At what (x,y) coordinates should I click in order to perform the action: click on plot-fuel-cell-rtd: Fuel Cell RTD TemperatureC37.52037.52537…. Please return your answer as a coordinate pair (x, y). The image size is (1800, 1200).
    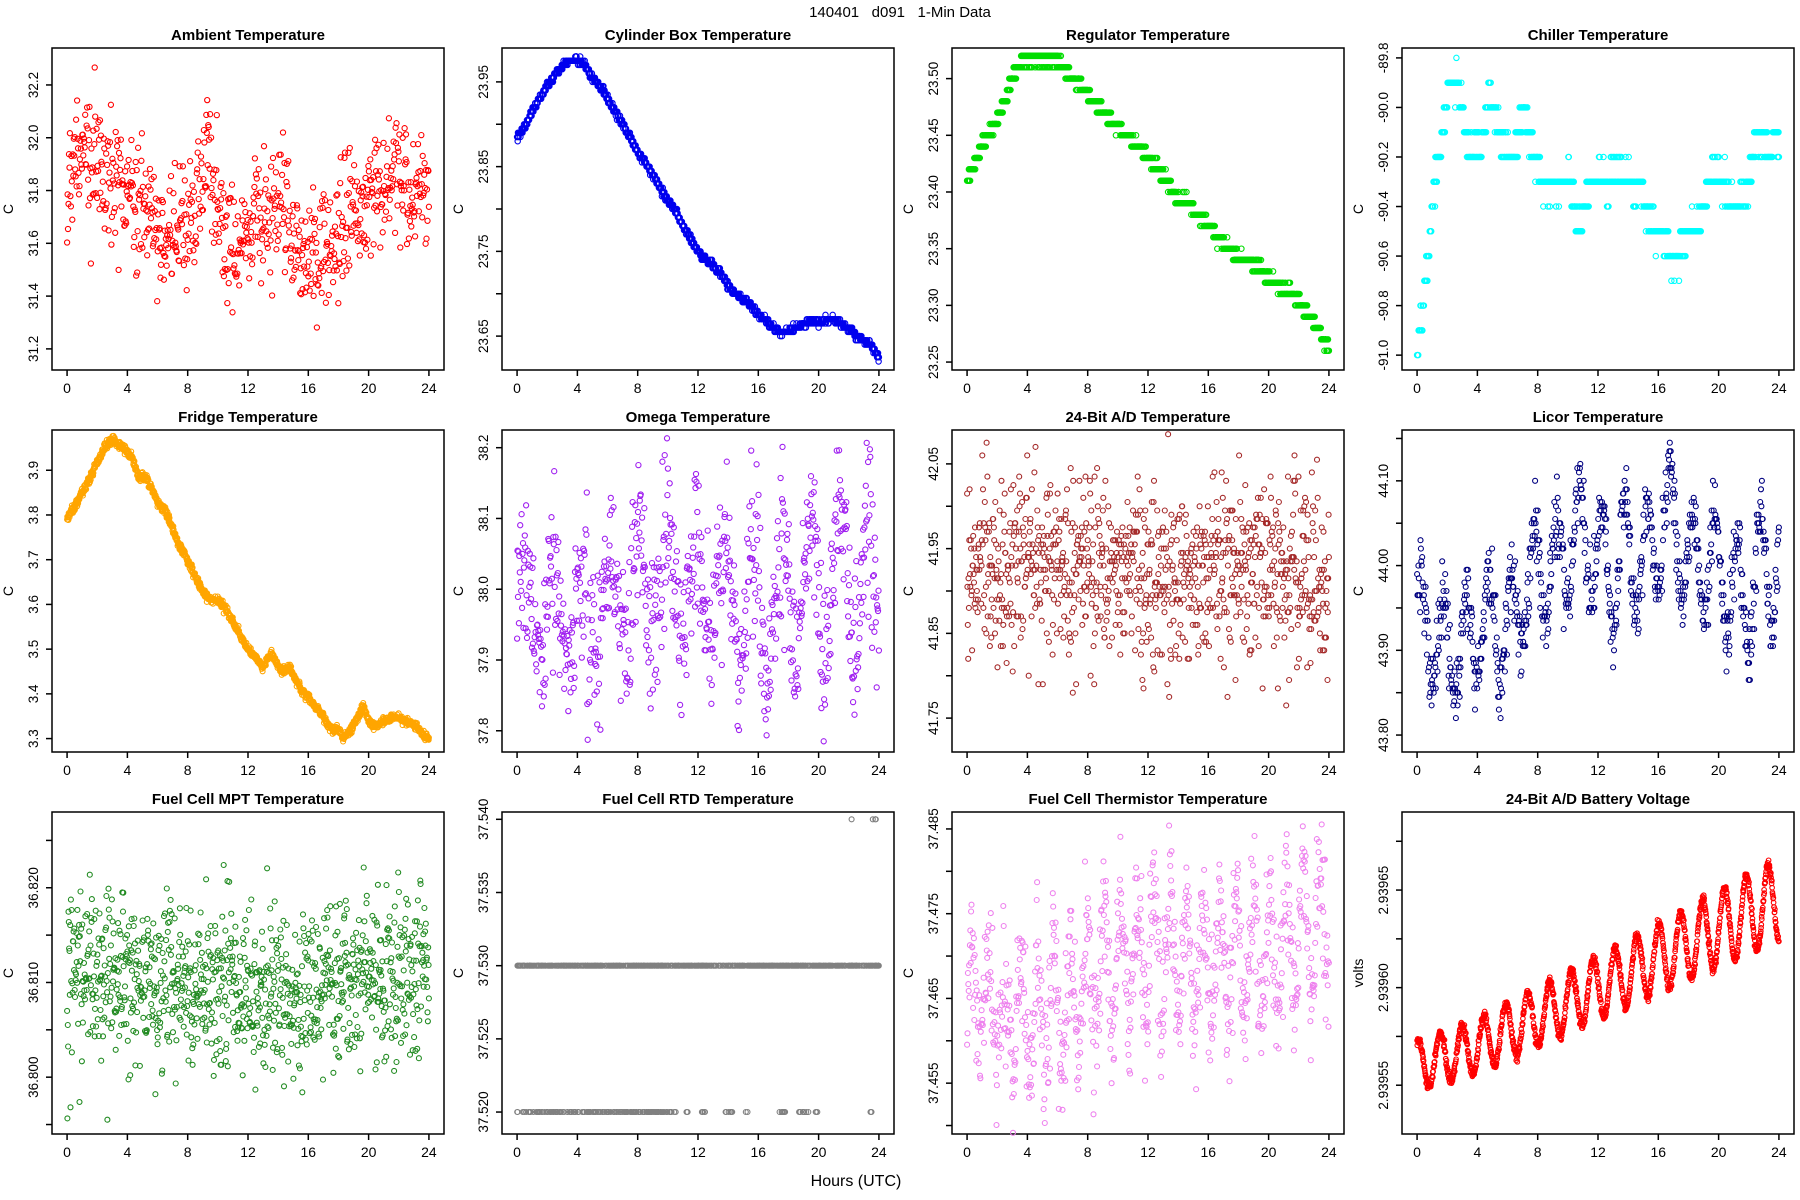
    Looking at the image, I should click on (672, 975).